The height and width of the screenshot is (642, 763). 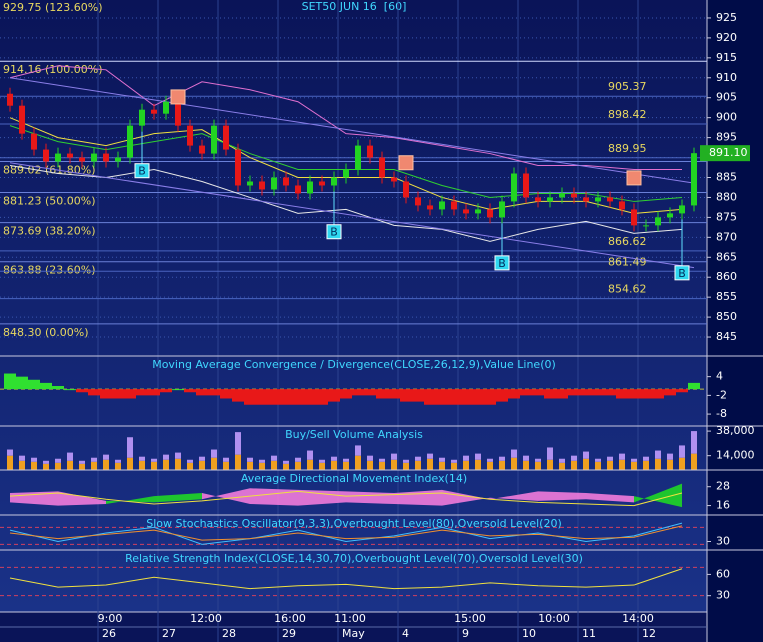 I want to click on y-tick-label: 38,000, so click(x=735, y=430).